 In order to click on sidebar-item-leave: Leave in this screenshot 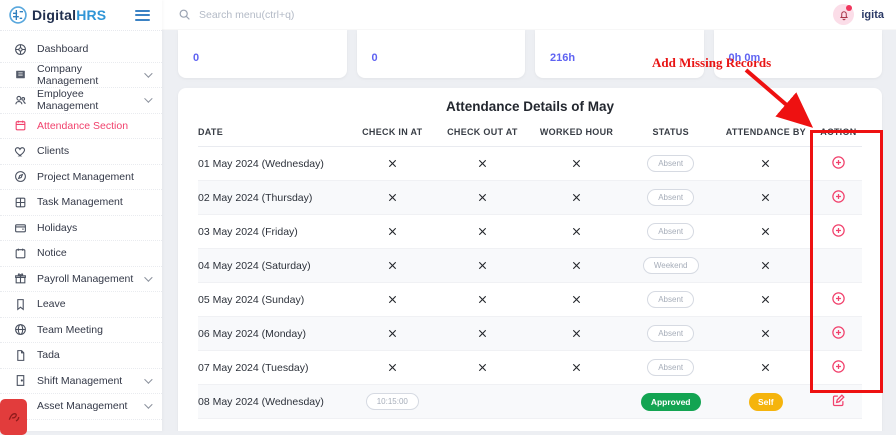, I will do `click(81, 305)`.